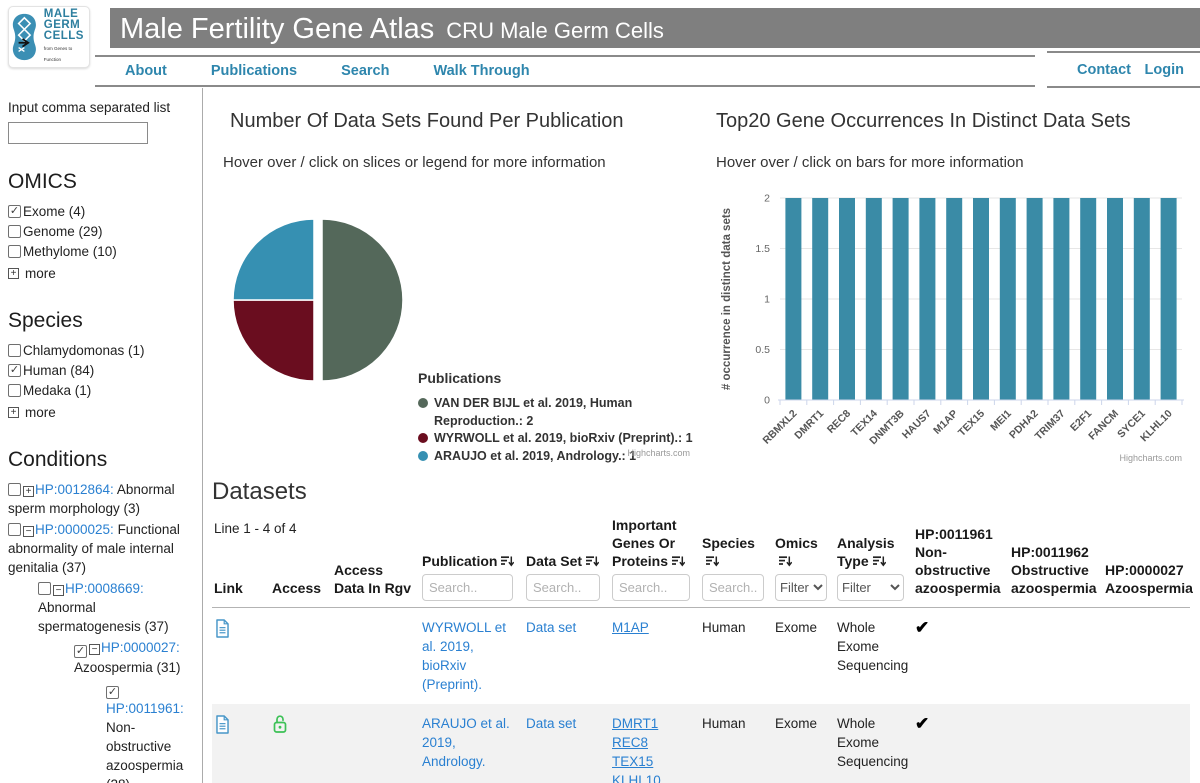  What do you see at coordinates (1164, 69) in the screenshot?
I see `nav-item-login: Login` at bounding box center [1164, 69].